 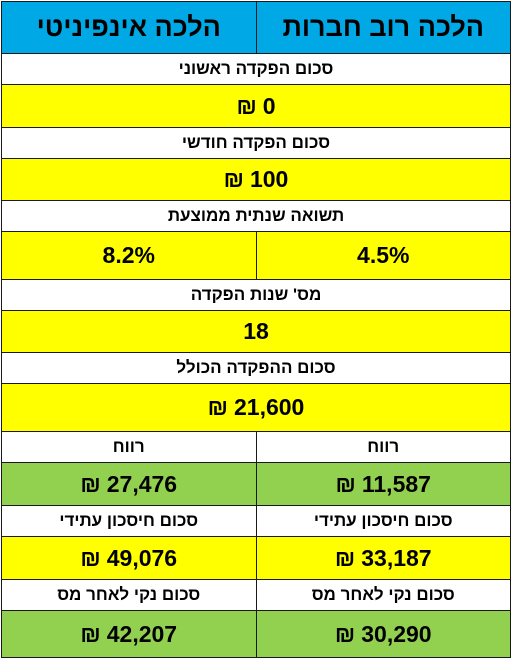 I want to click on monthly-deposit-label: סכום הפקדה חודשי, so click(x=256, y=143).